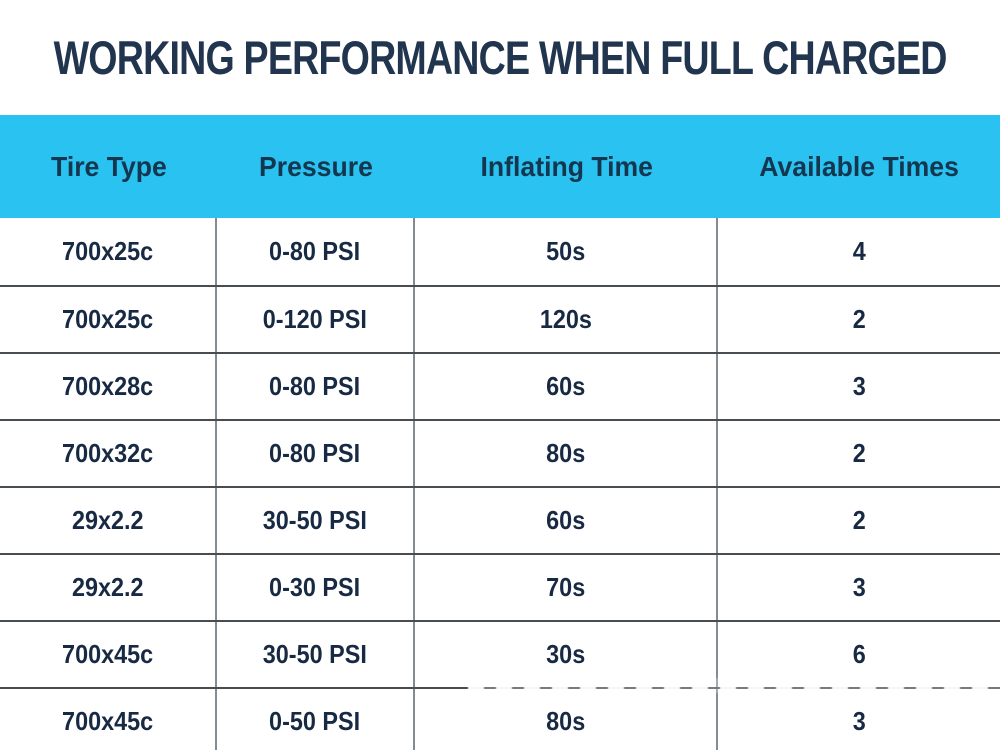 Image resolution: width=1000 pixels, height=750 pixels. I want to click on table-row: 700x28c 0-80 PSI 60s 3, so click(500, 385).